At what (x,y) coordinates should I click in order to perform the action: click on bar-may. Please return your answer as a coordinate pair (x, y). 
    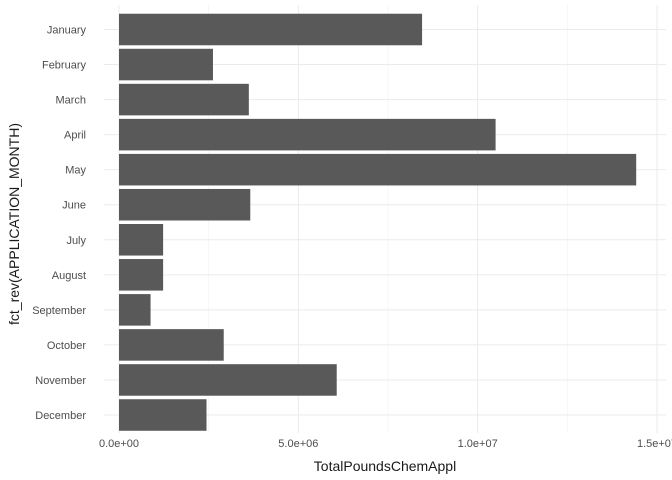
    Looking at the image, I should click on (378, 169).